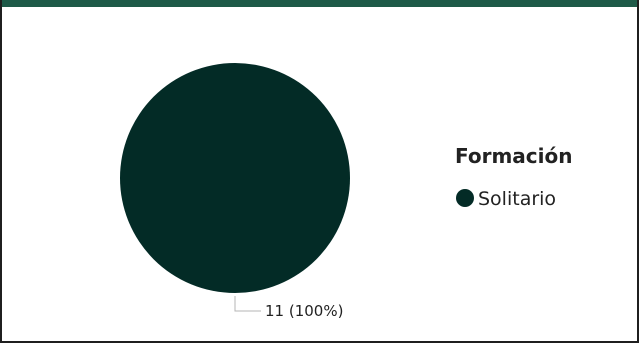  Describe the element at coordinates (247, 304) in the screenshot. I see `data-label-leader-line` at that location.